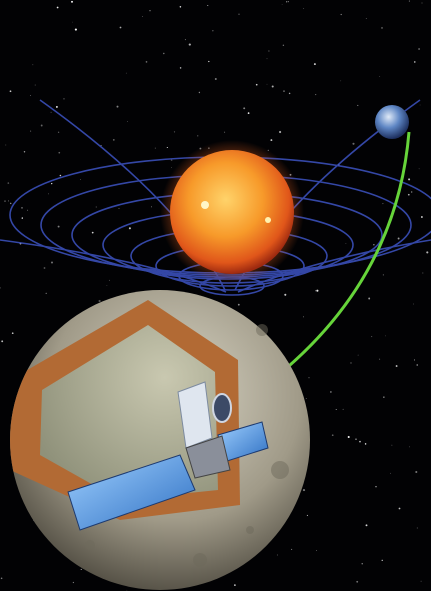 The image size is (431, 591). What do you see at coordinates (232, 212) in the screenshot?
I see `sun` at bounding box center [232, 212].